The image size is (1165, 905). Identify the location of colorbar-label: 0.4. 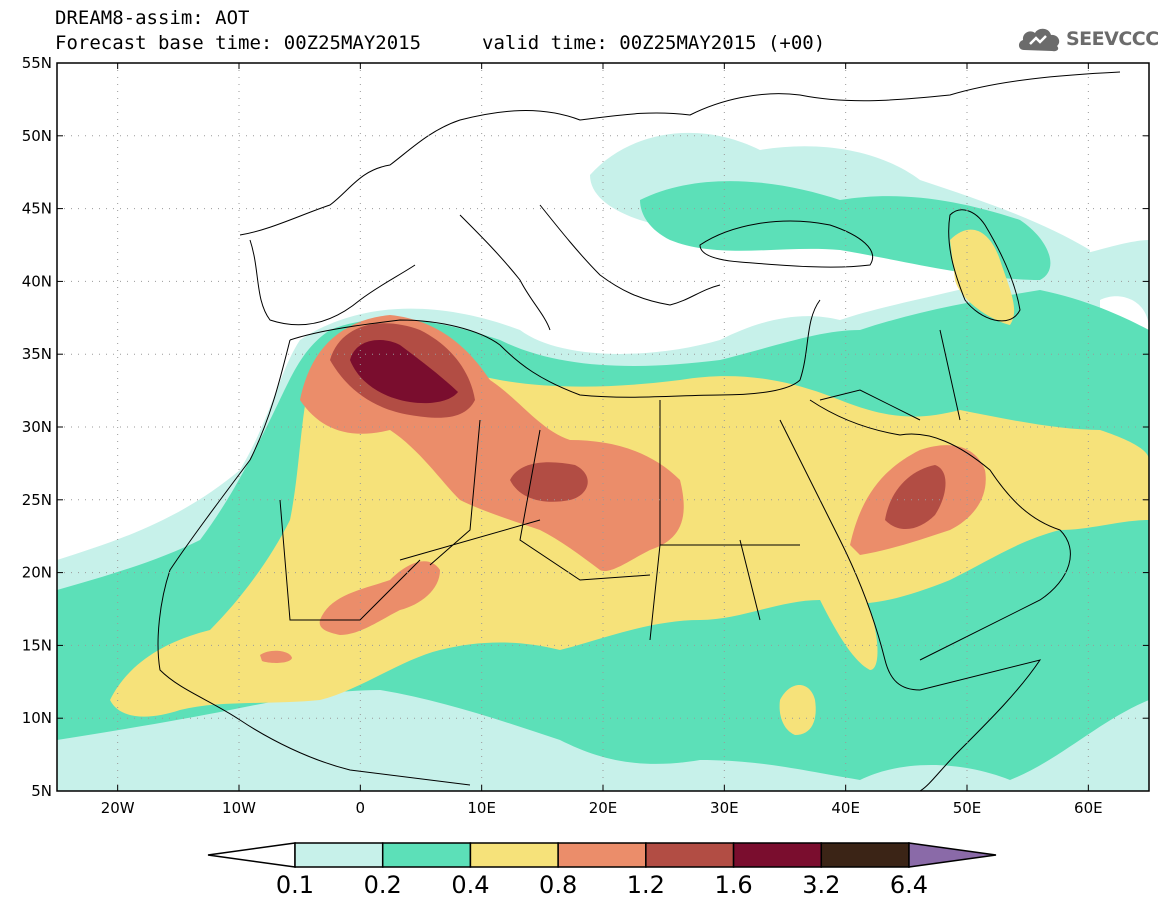
(470, 885).